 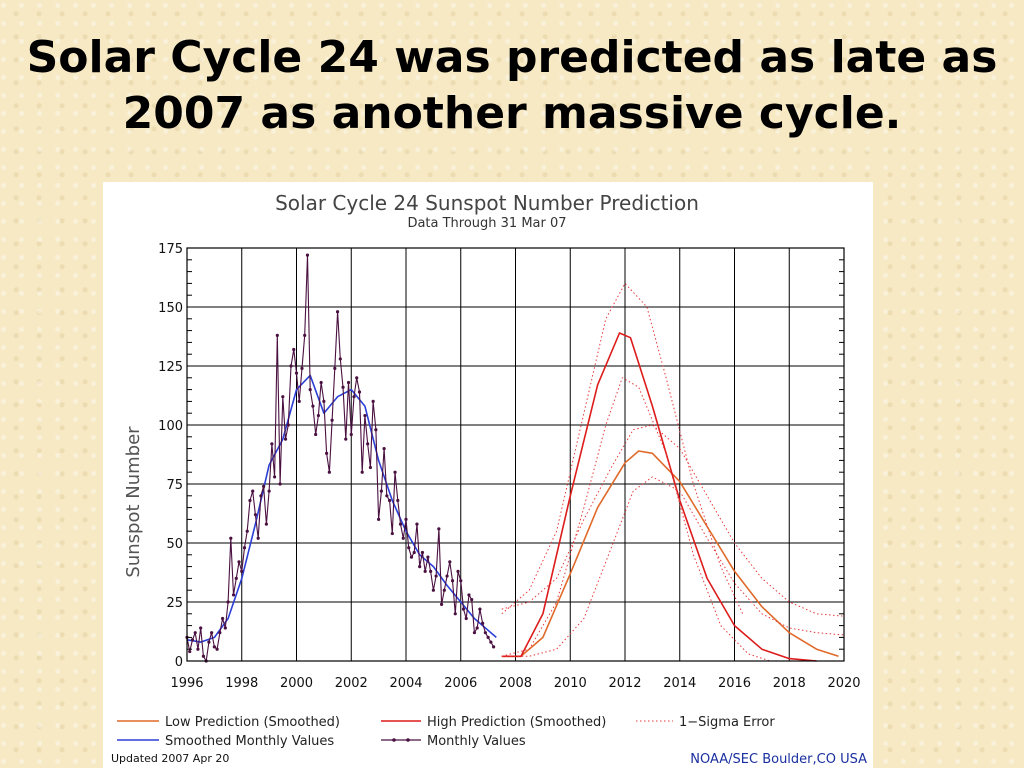 What do you see at coordinates (679, 683) in the screenshot?
I see `x-tick-label: 2014` at bounding box center [679, 683].